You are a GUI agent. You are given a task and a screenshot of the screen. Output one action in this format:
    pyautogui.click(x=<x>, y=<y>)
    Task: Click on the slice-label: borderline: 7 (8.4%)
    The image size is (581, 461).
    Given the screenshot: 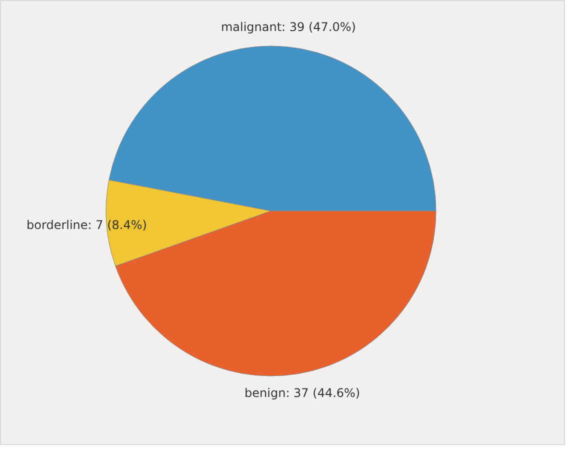 What is the action you would take?
    pyautogui.click(x=86, y=225)
    